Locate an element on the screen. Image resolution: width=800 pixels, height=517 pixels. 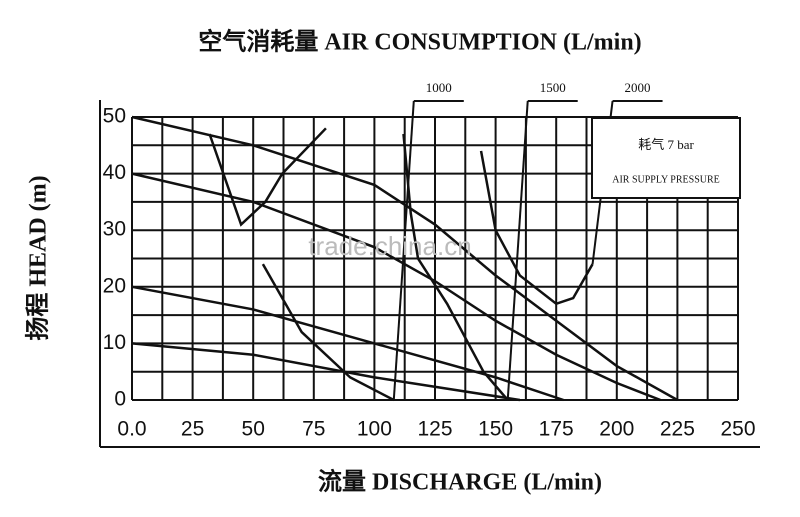
y-tick-label: 0 is located at coordinates (120, 399).